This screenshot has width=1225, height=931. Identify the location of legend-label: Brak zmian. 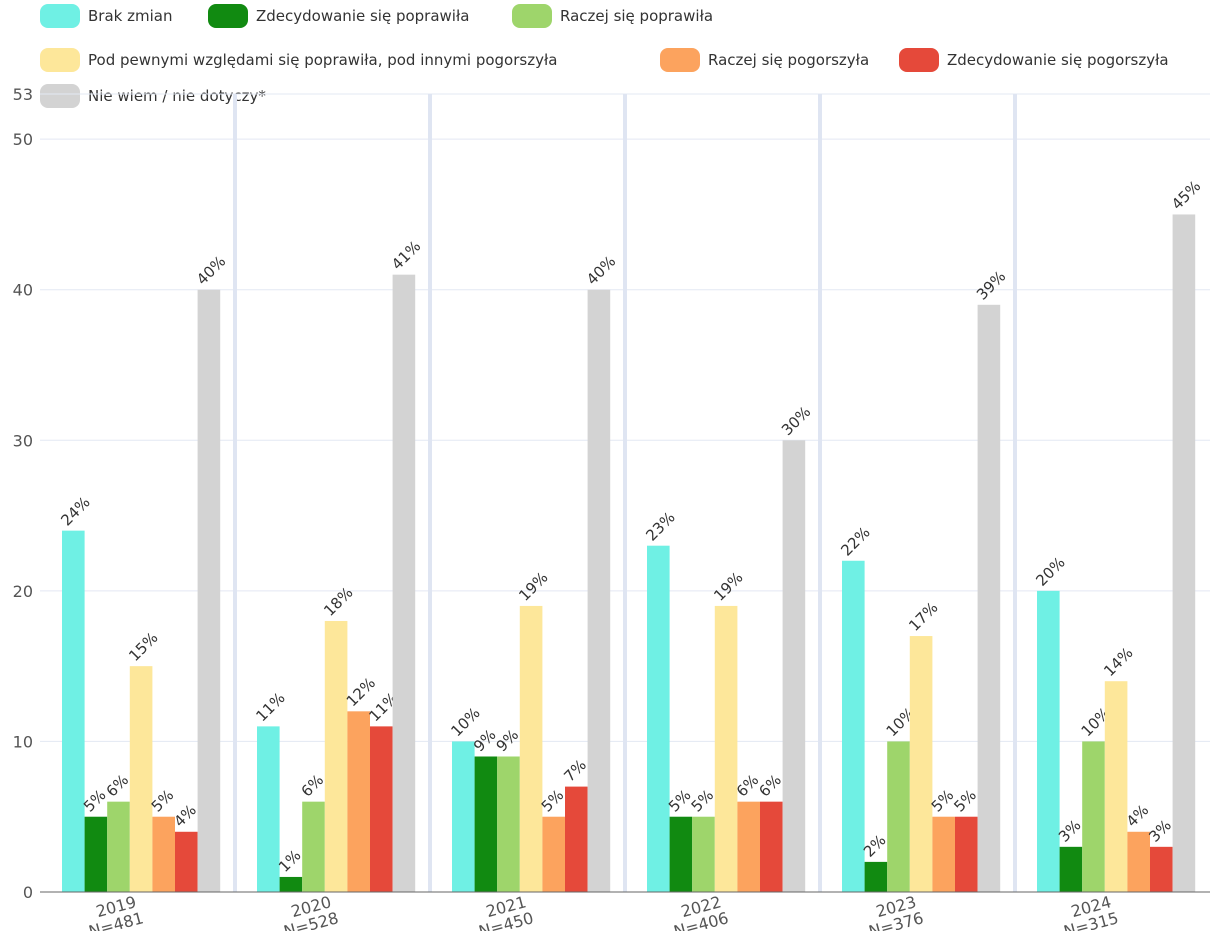
(130, 16).